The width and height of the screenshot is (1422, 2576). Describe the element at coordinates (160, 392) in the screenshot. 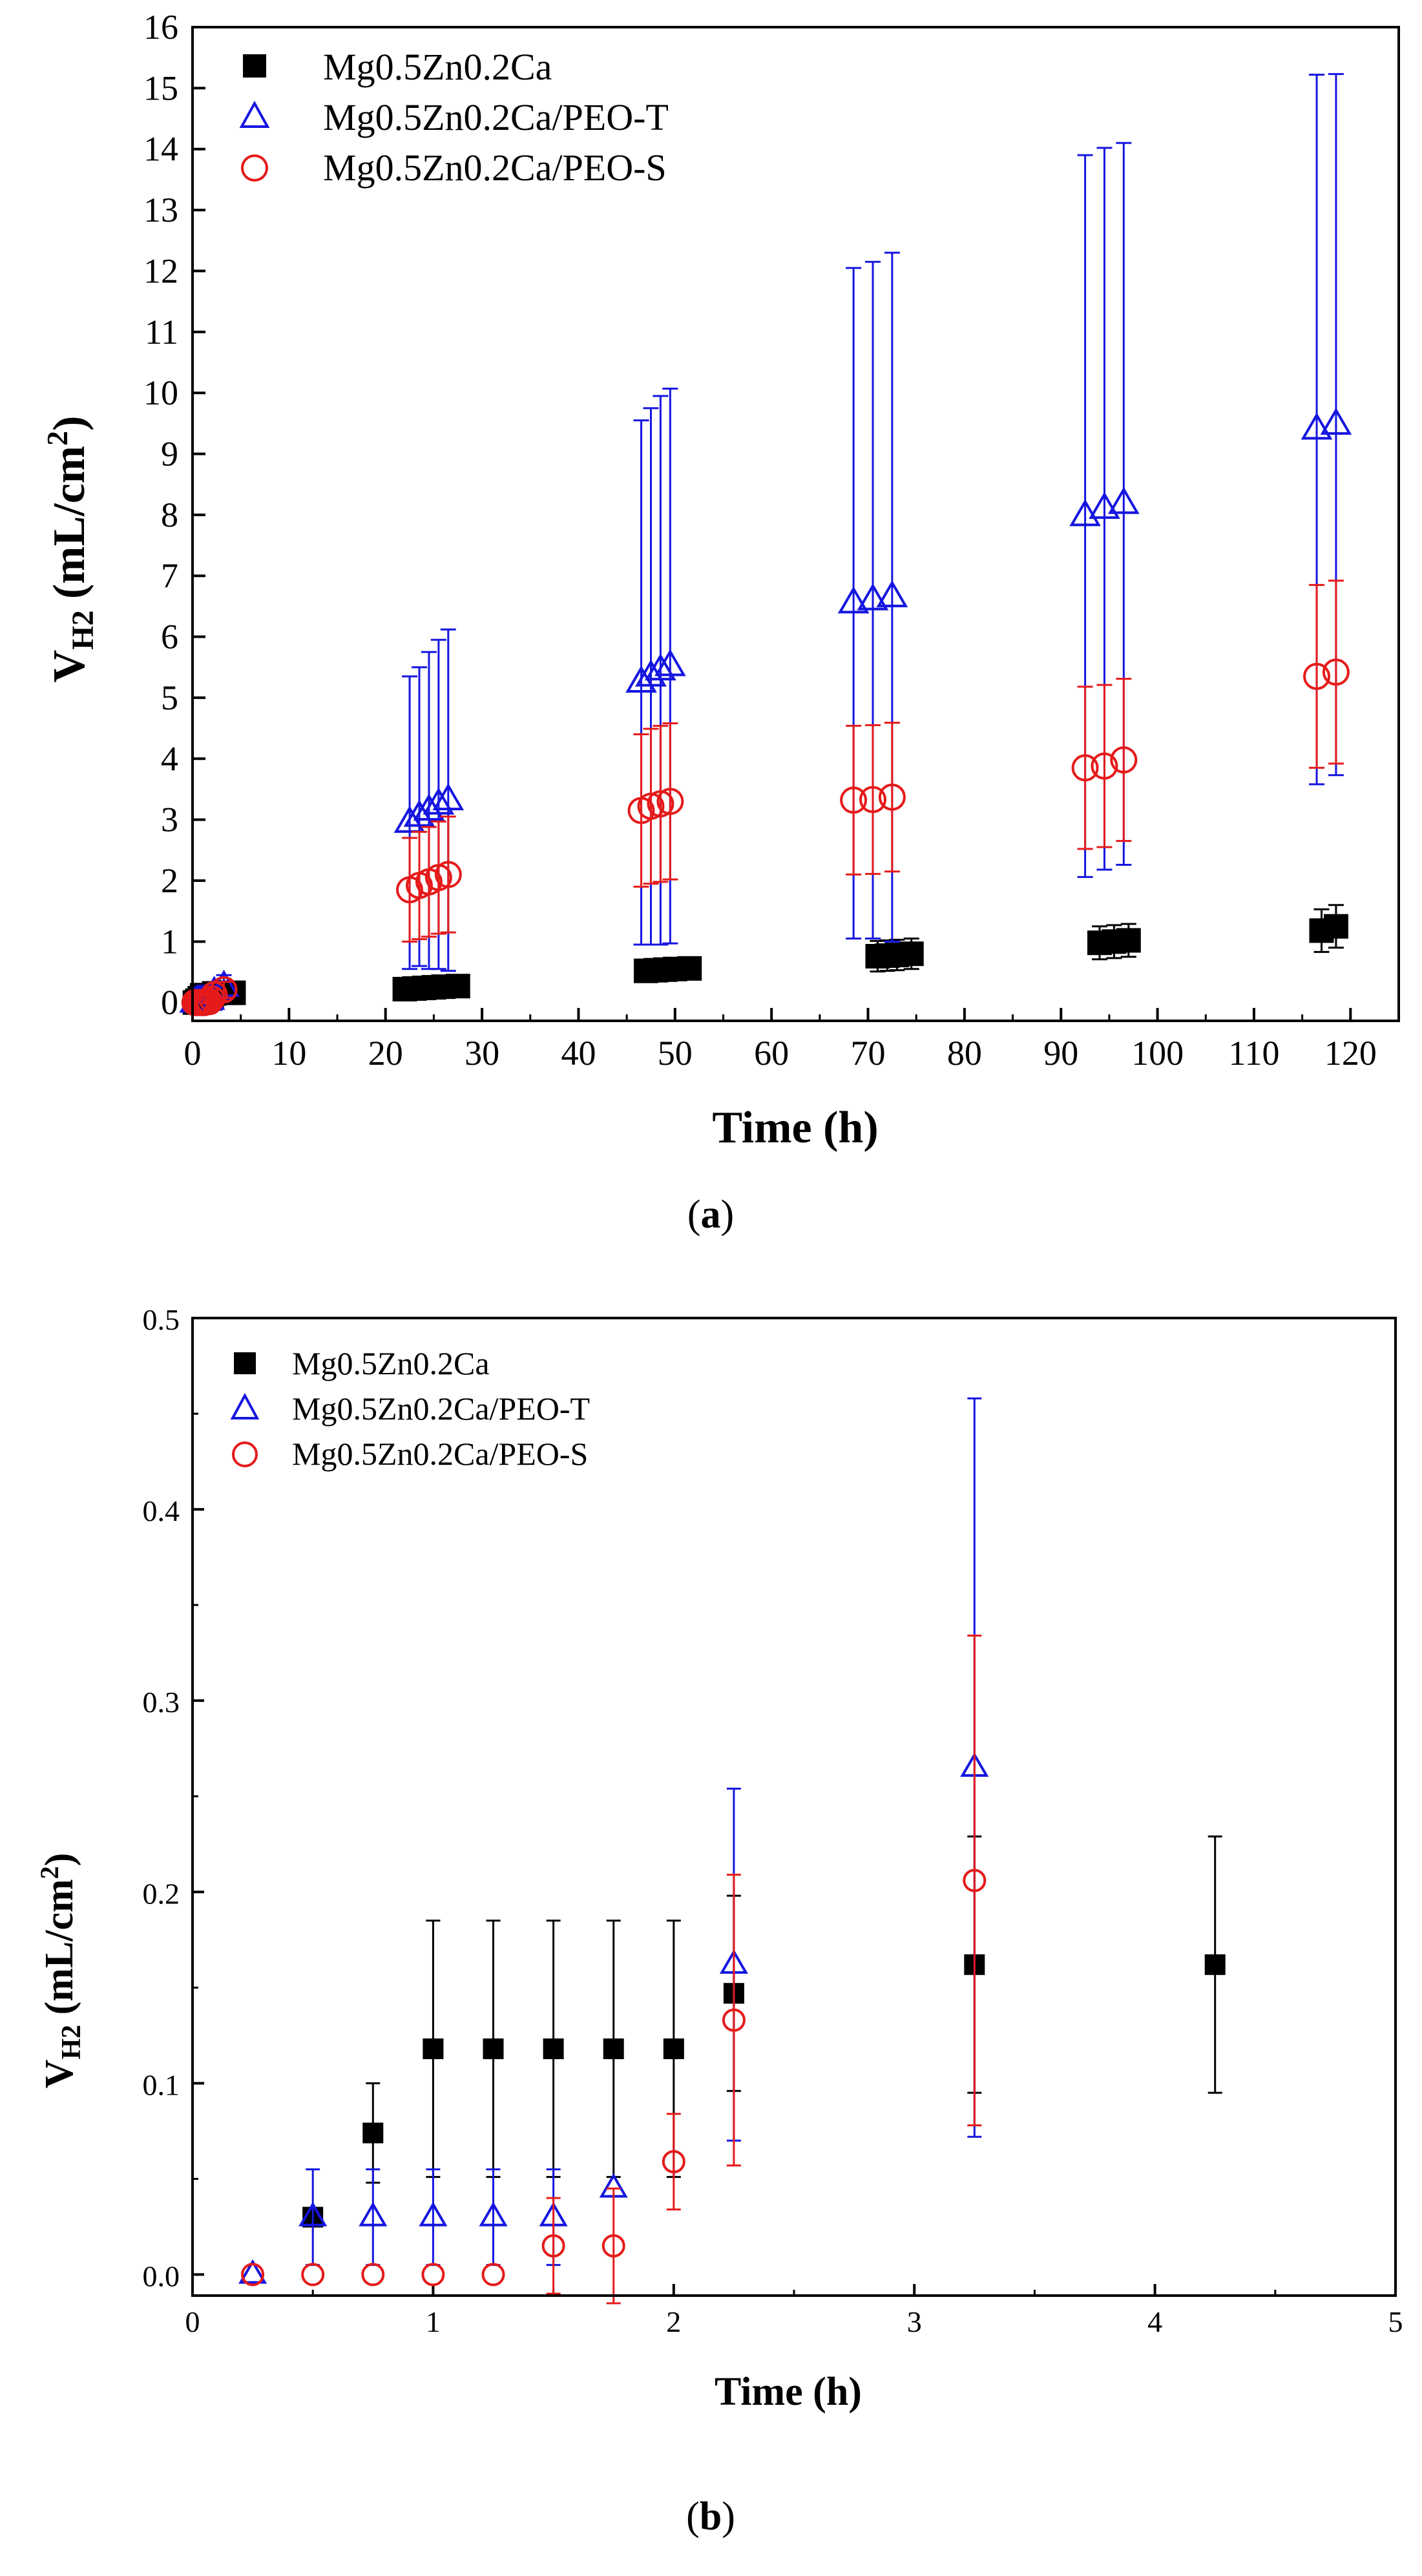

I see `y-tick-label: 10` at that location.